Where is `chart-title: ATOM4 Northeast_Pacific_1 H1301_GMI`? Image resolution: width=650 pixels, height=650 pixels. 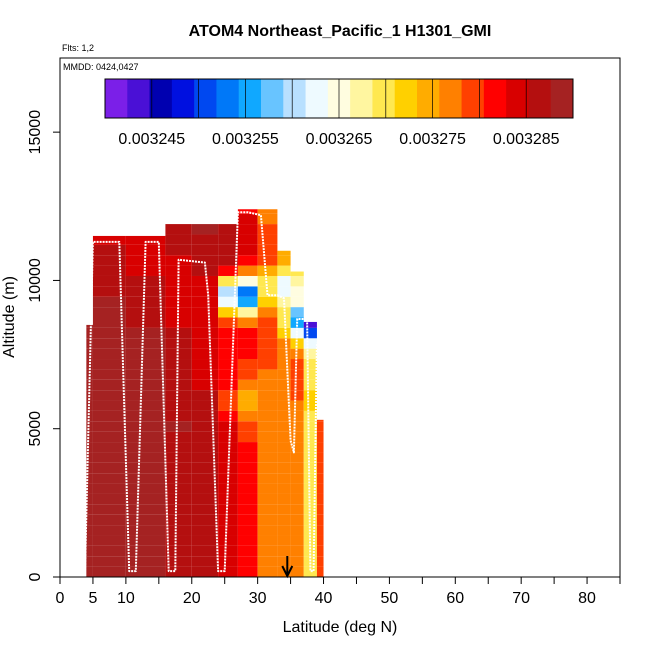
chart-title: ATOM4 Northeast_Pacific_1 H1301_GMI is located at coordinates (340, 31).